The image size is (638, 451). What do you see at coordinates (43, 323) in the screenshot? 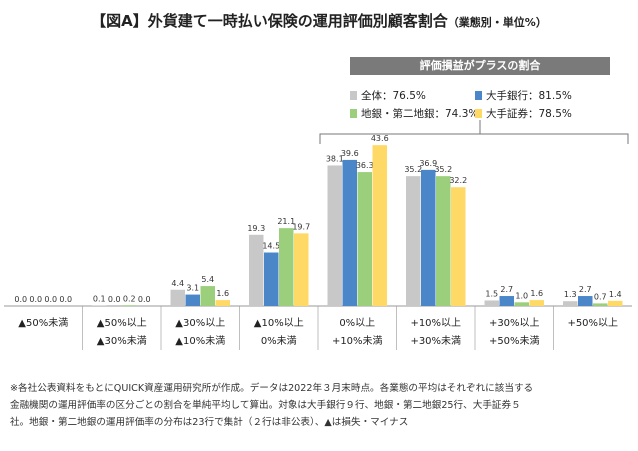
I see `category-label: ▲50%未満` at bounding box center [43, 323].